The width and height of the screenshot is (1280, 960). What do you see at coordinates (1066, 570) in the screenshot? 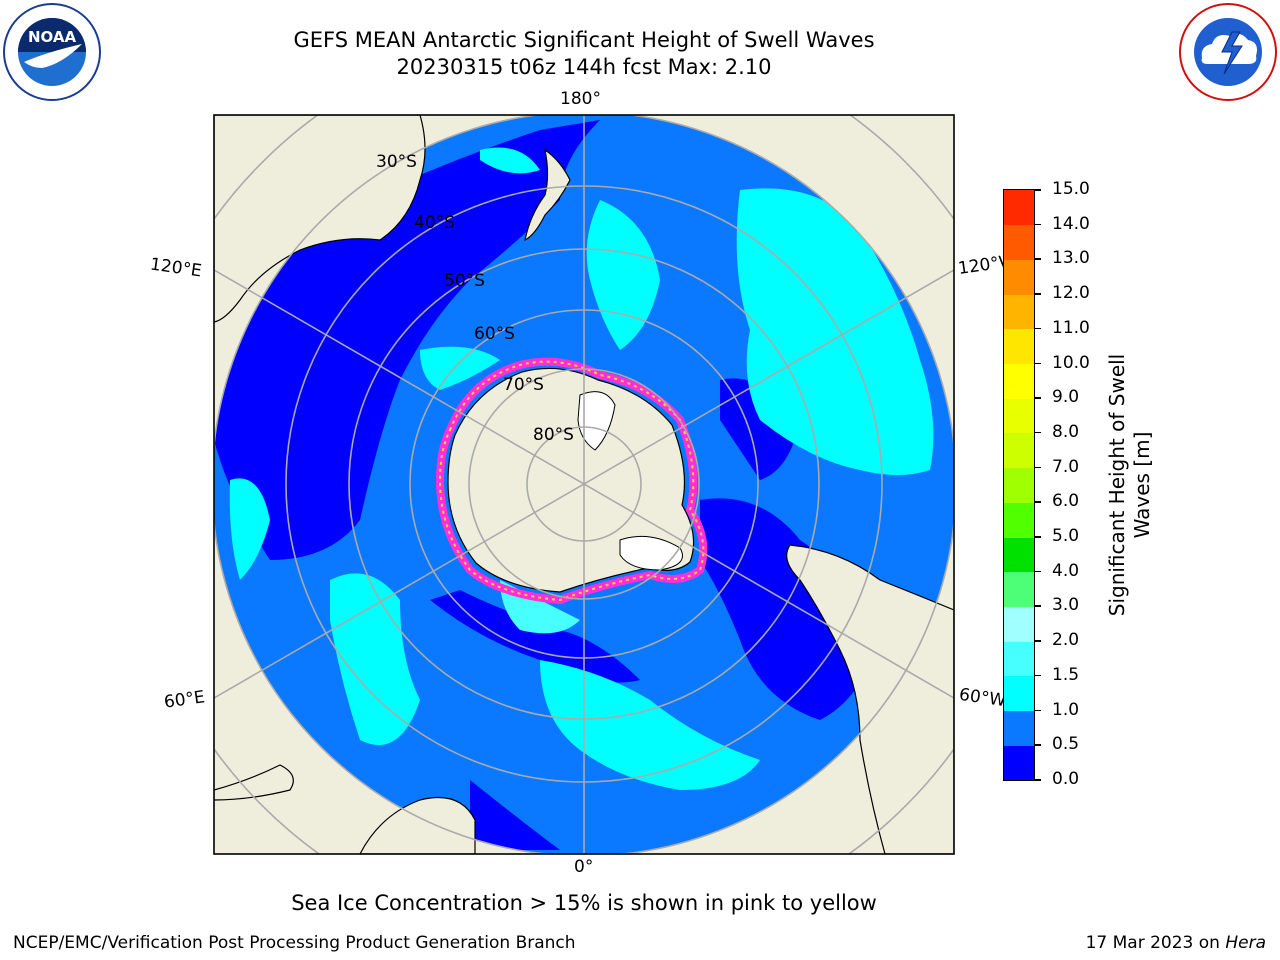
I see `colorbar-tick-label: 4.0` at bounding box center [1066, 570].